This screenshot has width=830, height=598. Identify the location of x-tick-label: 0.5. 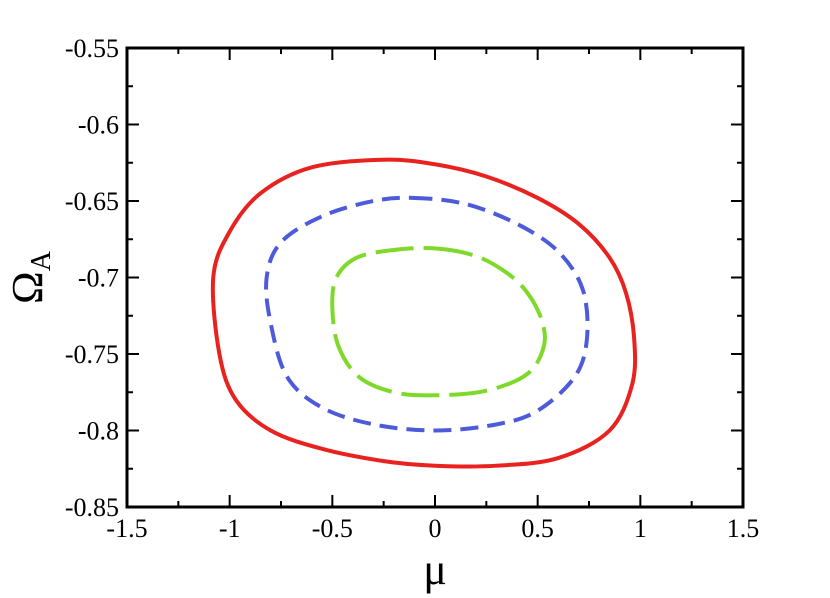
(537, 528).